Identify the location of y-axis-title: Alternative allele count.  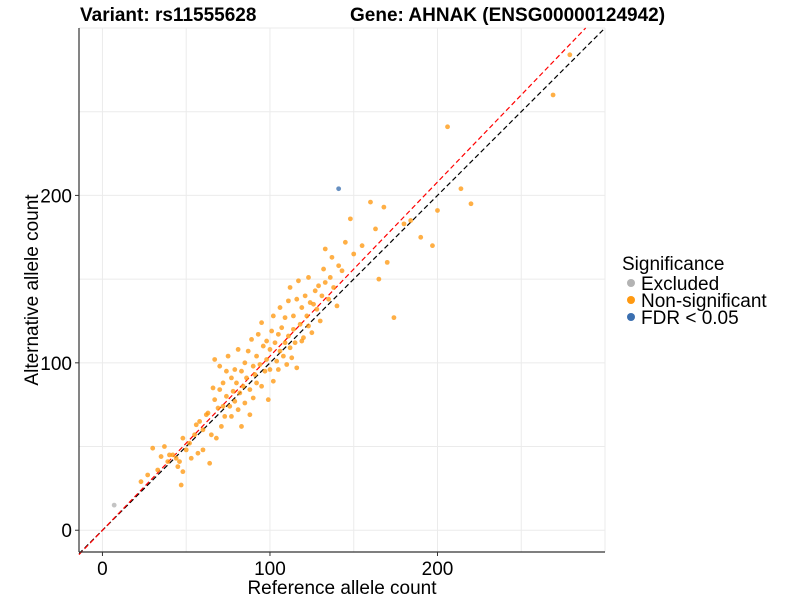
(32, 290).